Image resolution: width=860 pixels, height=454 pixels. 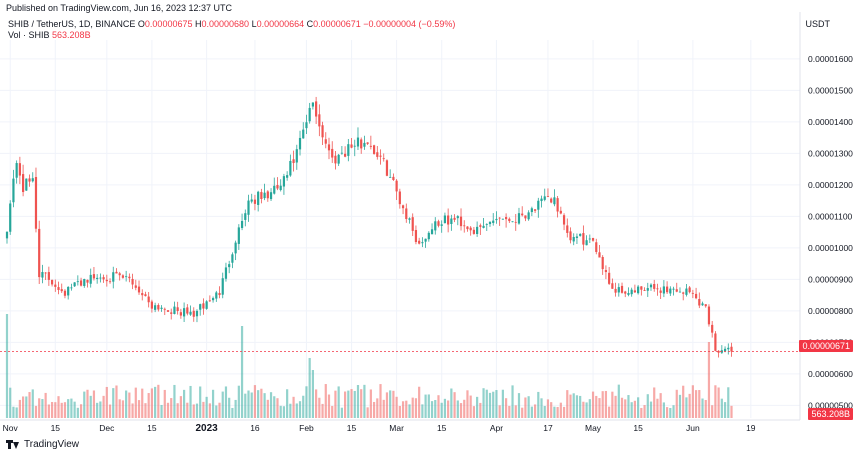 I want to click on footer-brand: TradingView, so click(x=42, y=444).